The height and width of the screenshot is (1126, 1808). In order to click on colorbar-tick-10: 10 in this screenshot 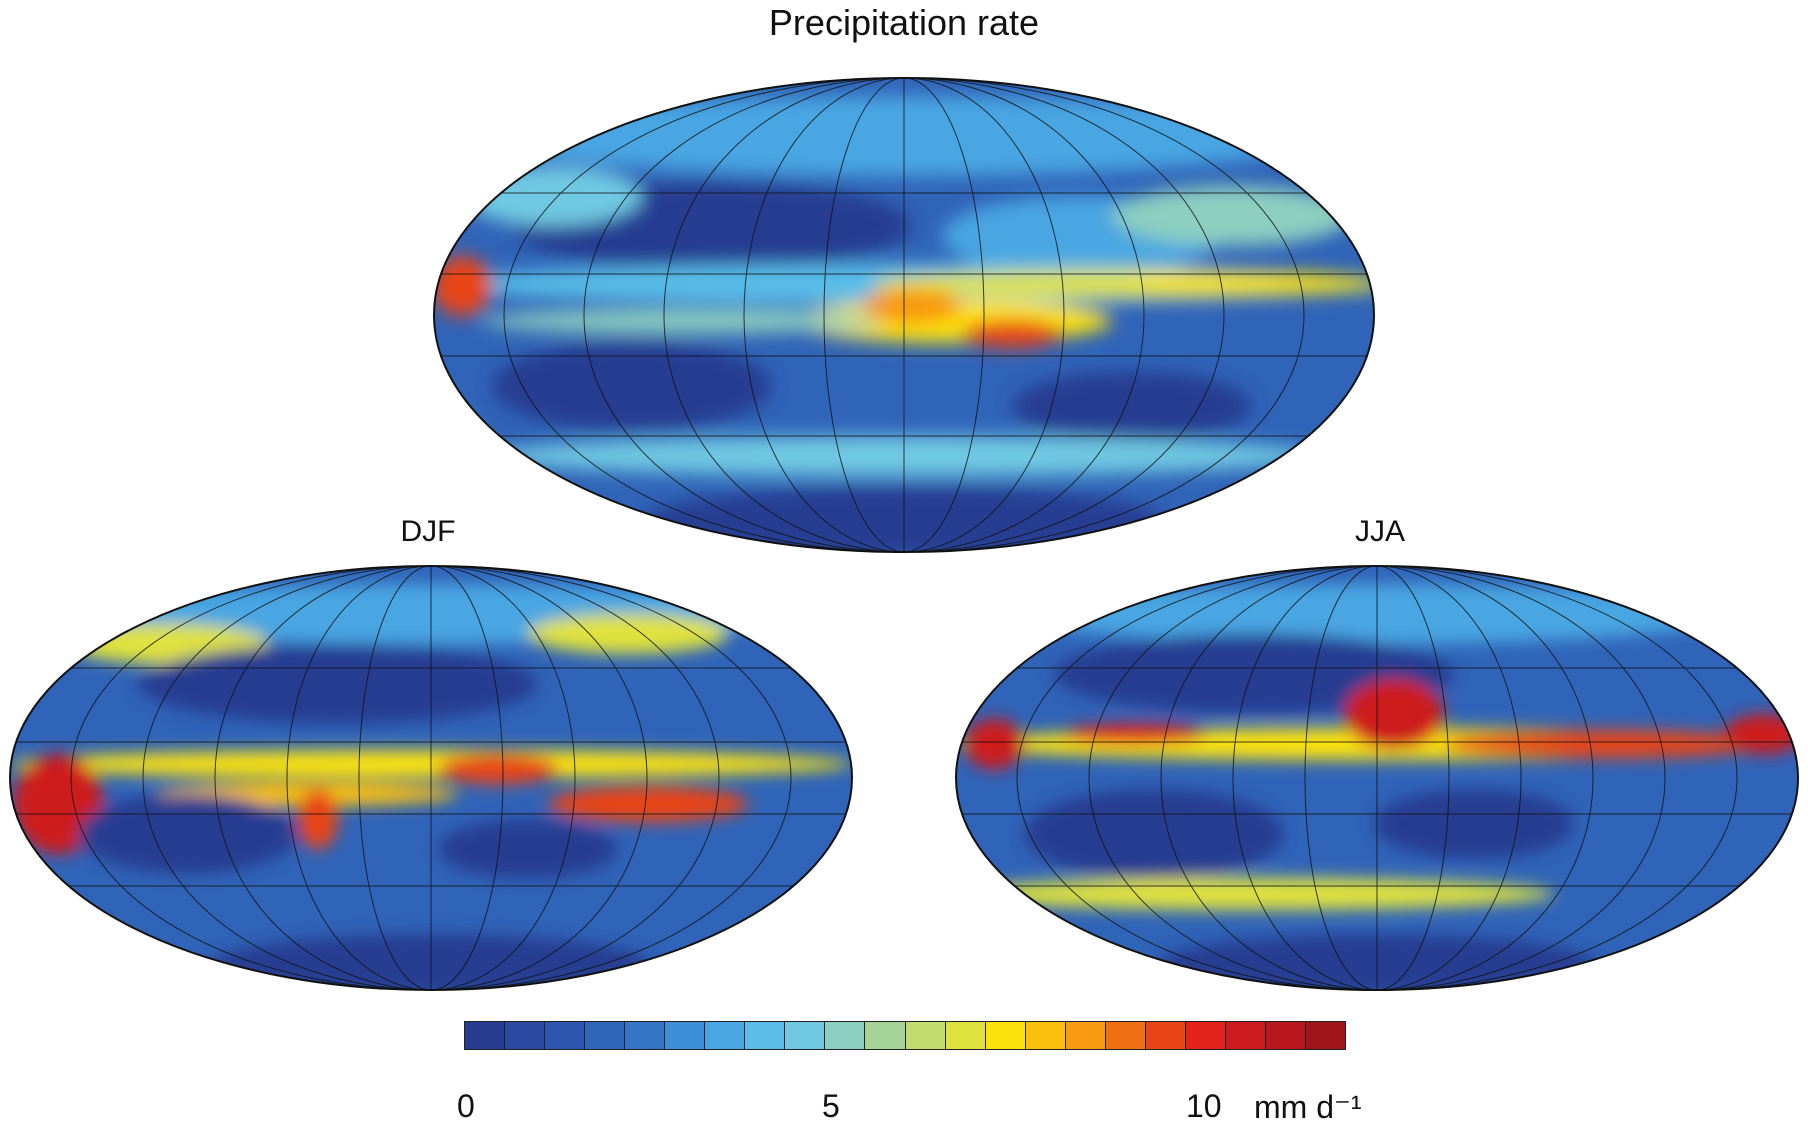, I will do `click(1204, 1106)`.